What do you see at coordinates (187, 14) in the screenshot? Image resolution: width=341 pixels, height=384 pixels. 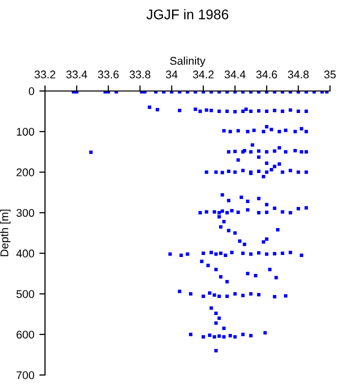 I see `chart-title: JGJF in 1986` at bounding box center [187, 14].